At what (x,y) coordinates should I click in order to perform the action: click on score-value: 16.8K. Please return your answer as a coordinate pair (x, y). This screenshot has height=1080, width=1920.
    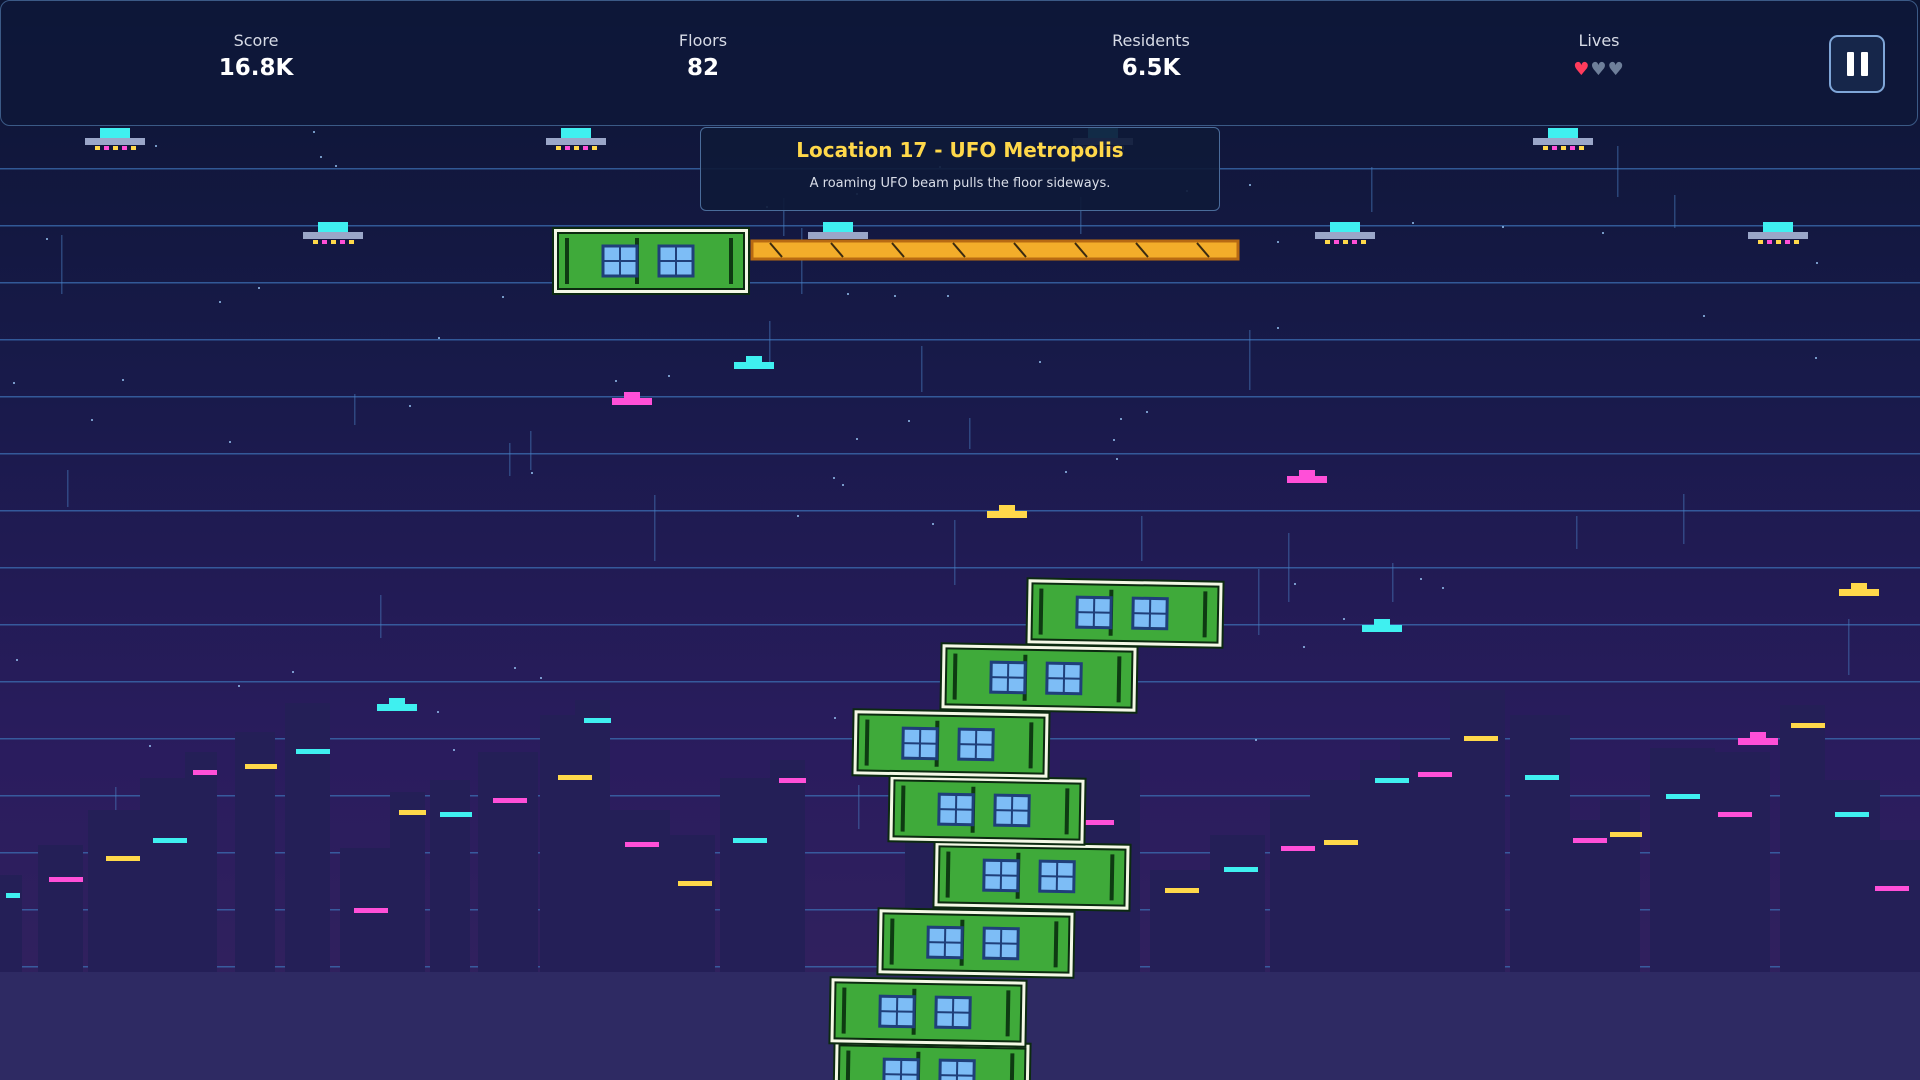
    Looking at the image, I should click on (256, 68).